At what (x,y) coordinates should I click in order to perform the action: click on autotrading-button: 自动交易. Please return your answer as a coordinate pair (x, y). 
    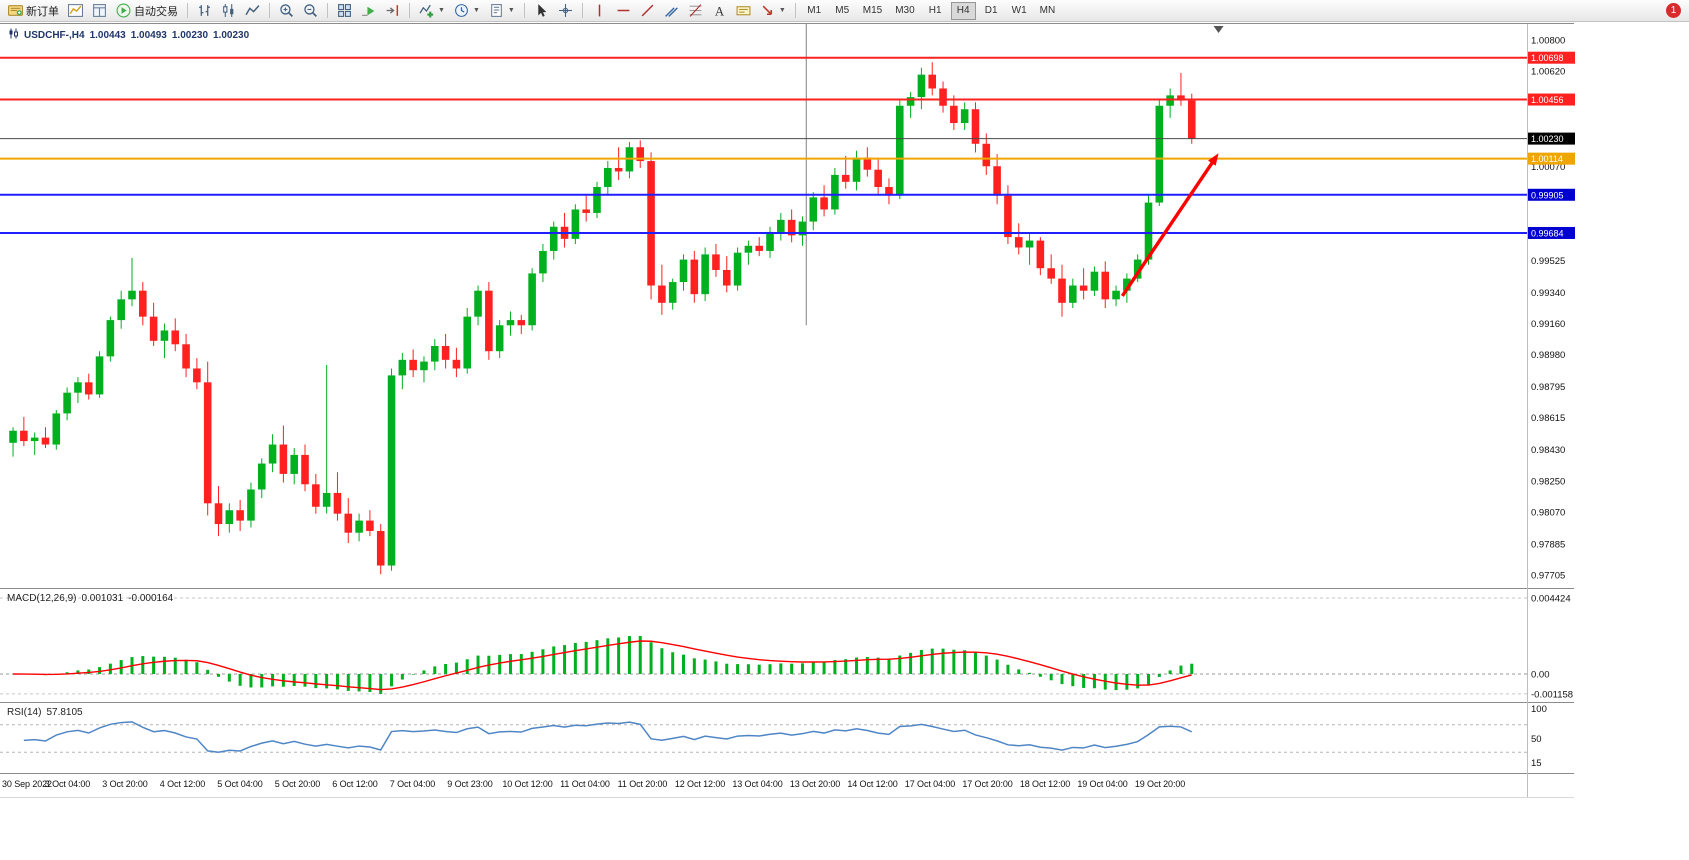
    Looking at the image, I should click on (147, 11).